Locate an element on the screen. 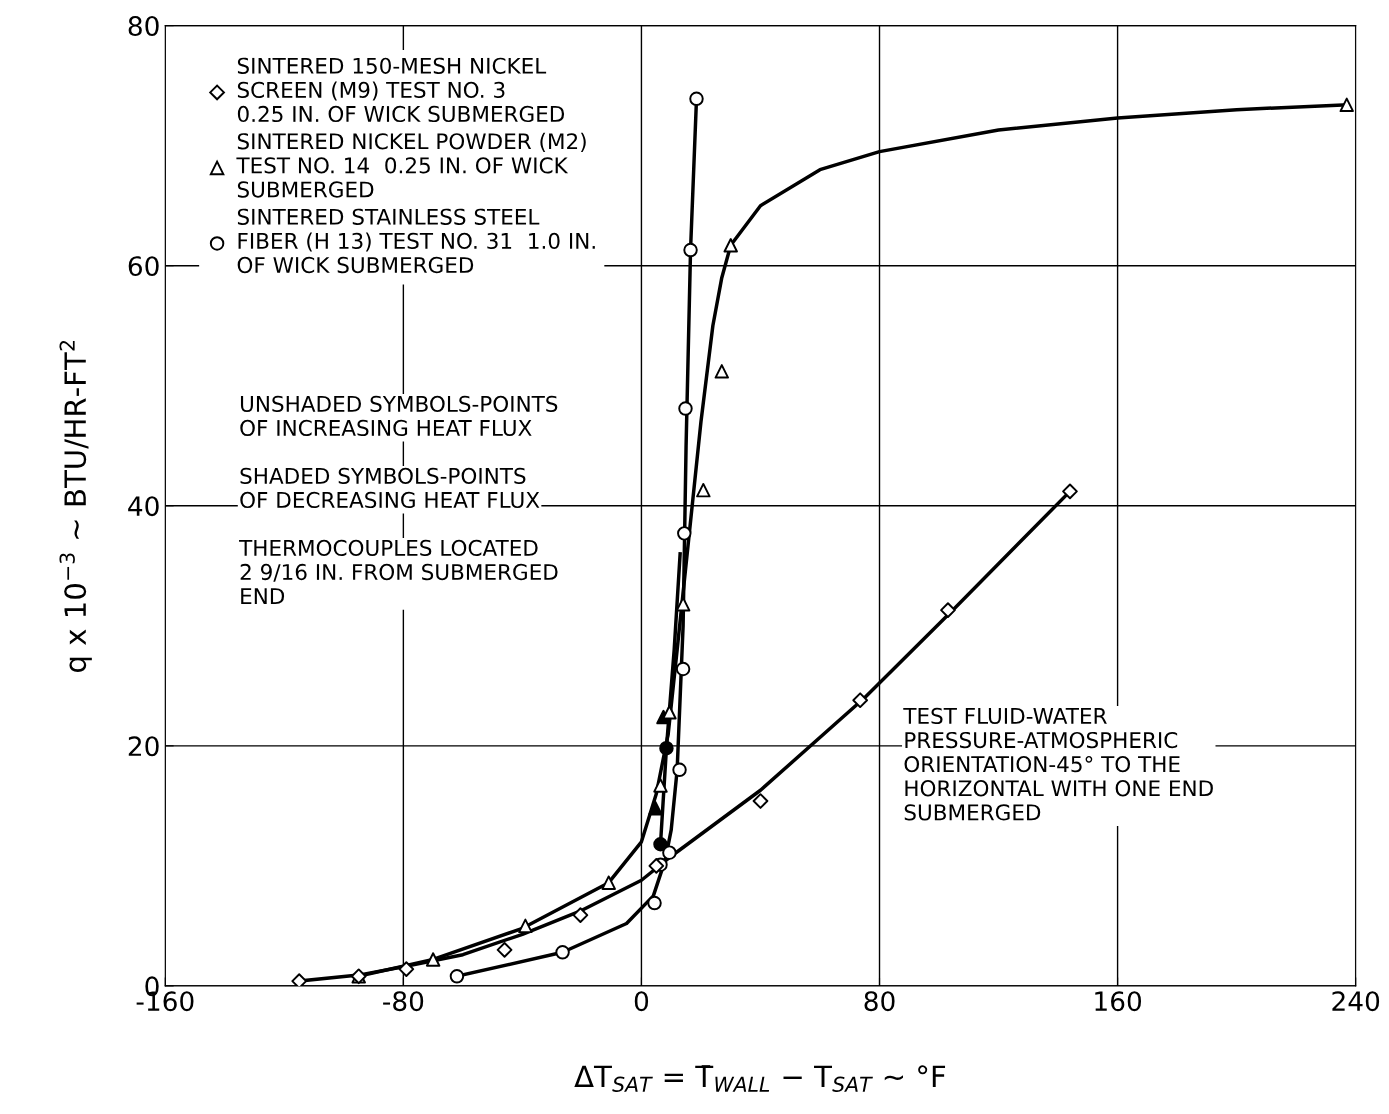 The height and width of the screenshot is (1114, 1389). legend-label: SINTERED NICKEL POWDER (M2) TEST NO. 14 0.25 IN. OF WICK SUBMERGED is located at coordinates (411, 165).